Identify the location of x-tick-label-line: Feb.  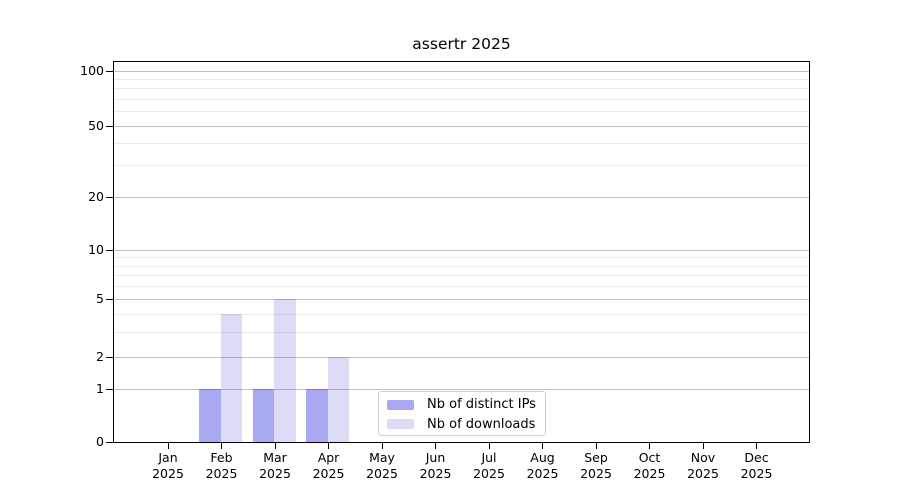
(221, 457).